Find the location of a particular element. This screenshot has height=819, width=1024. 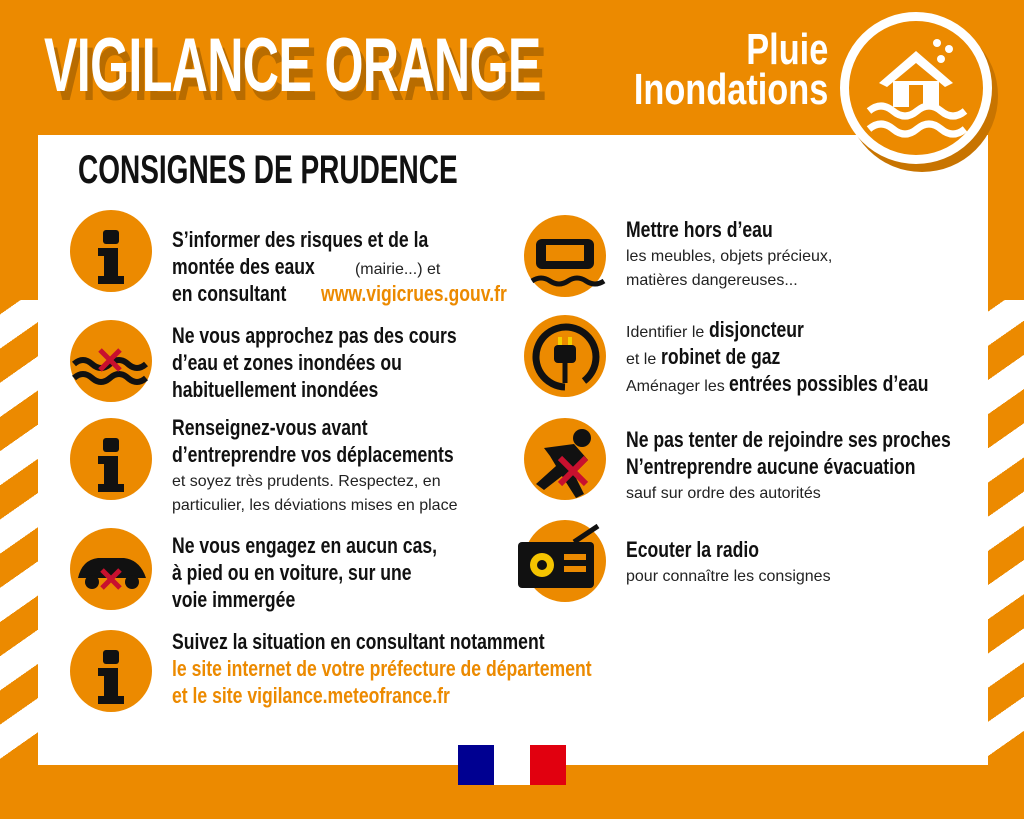

instruction-line: d’eau et zones inondées ou is located at coordinates (350, 364).